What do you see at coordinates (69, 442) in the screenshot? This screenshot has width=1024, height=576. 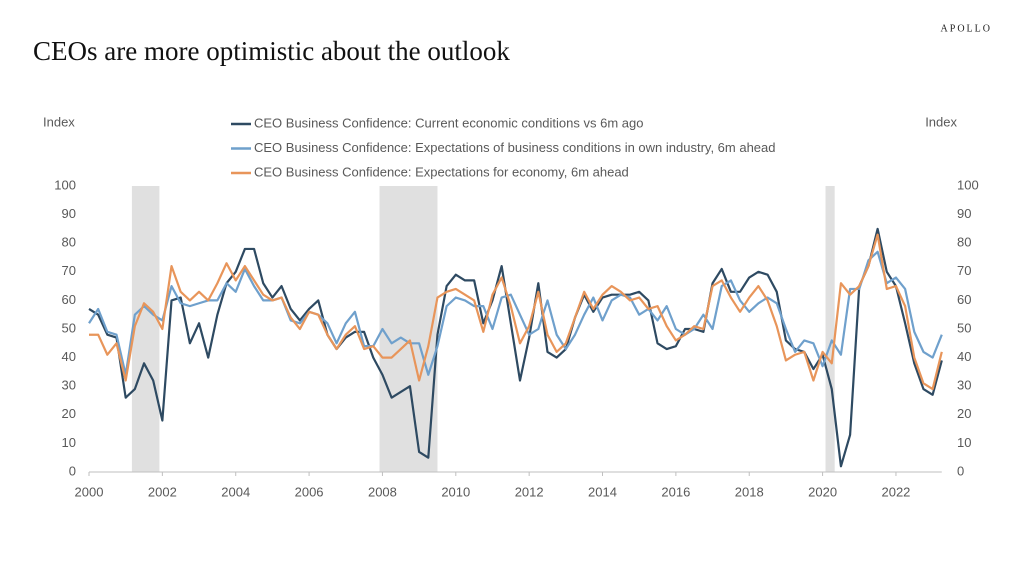 I see `y-tick-label: 10` at bounding box center [69, 442].